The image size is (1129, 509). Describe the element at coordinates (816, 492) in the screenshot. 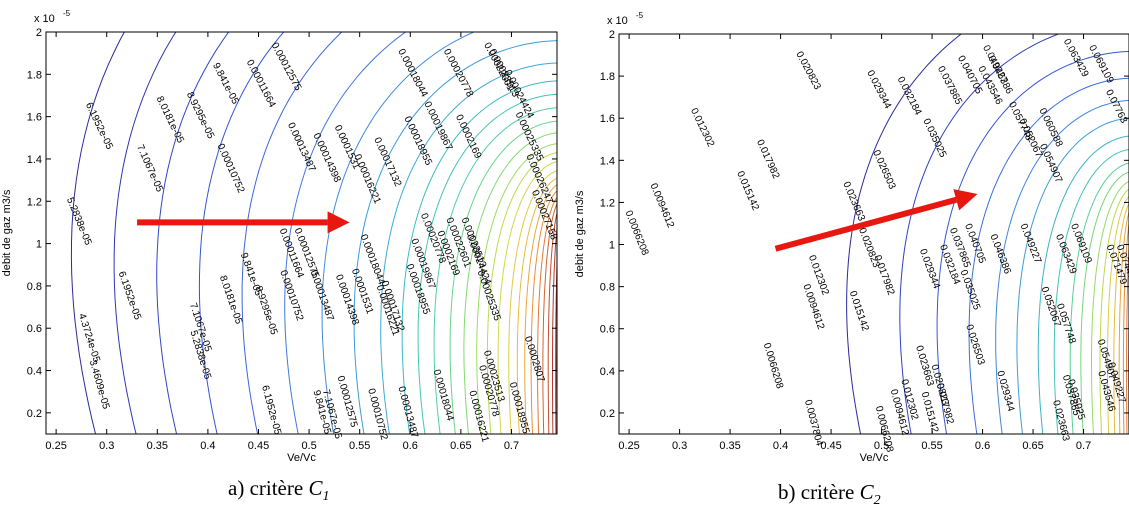

I see `caption-prefix: b) critère` at that location.